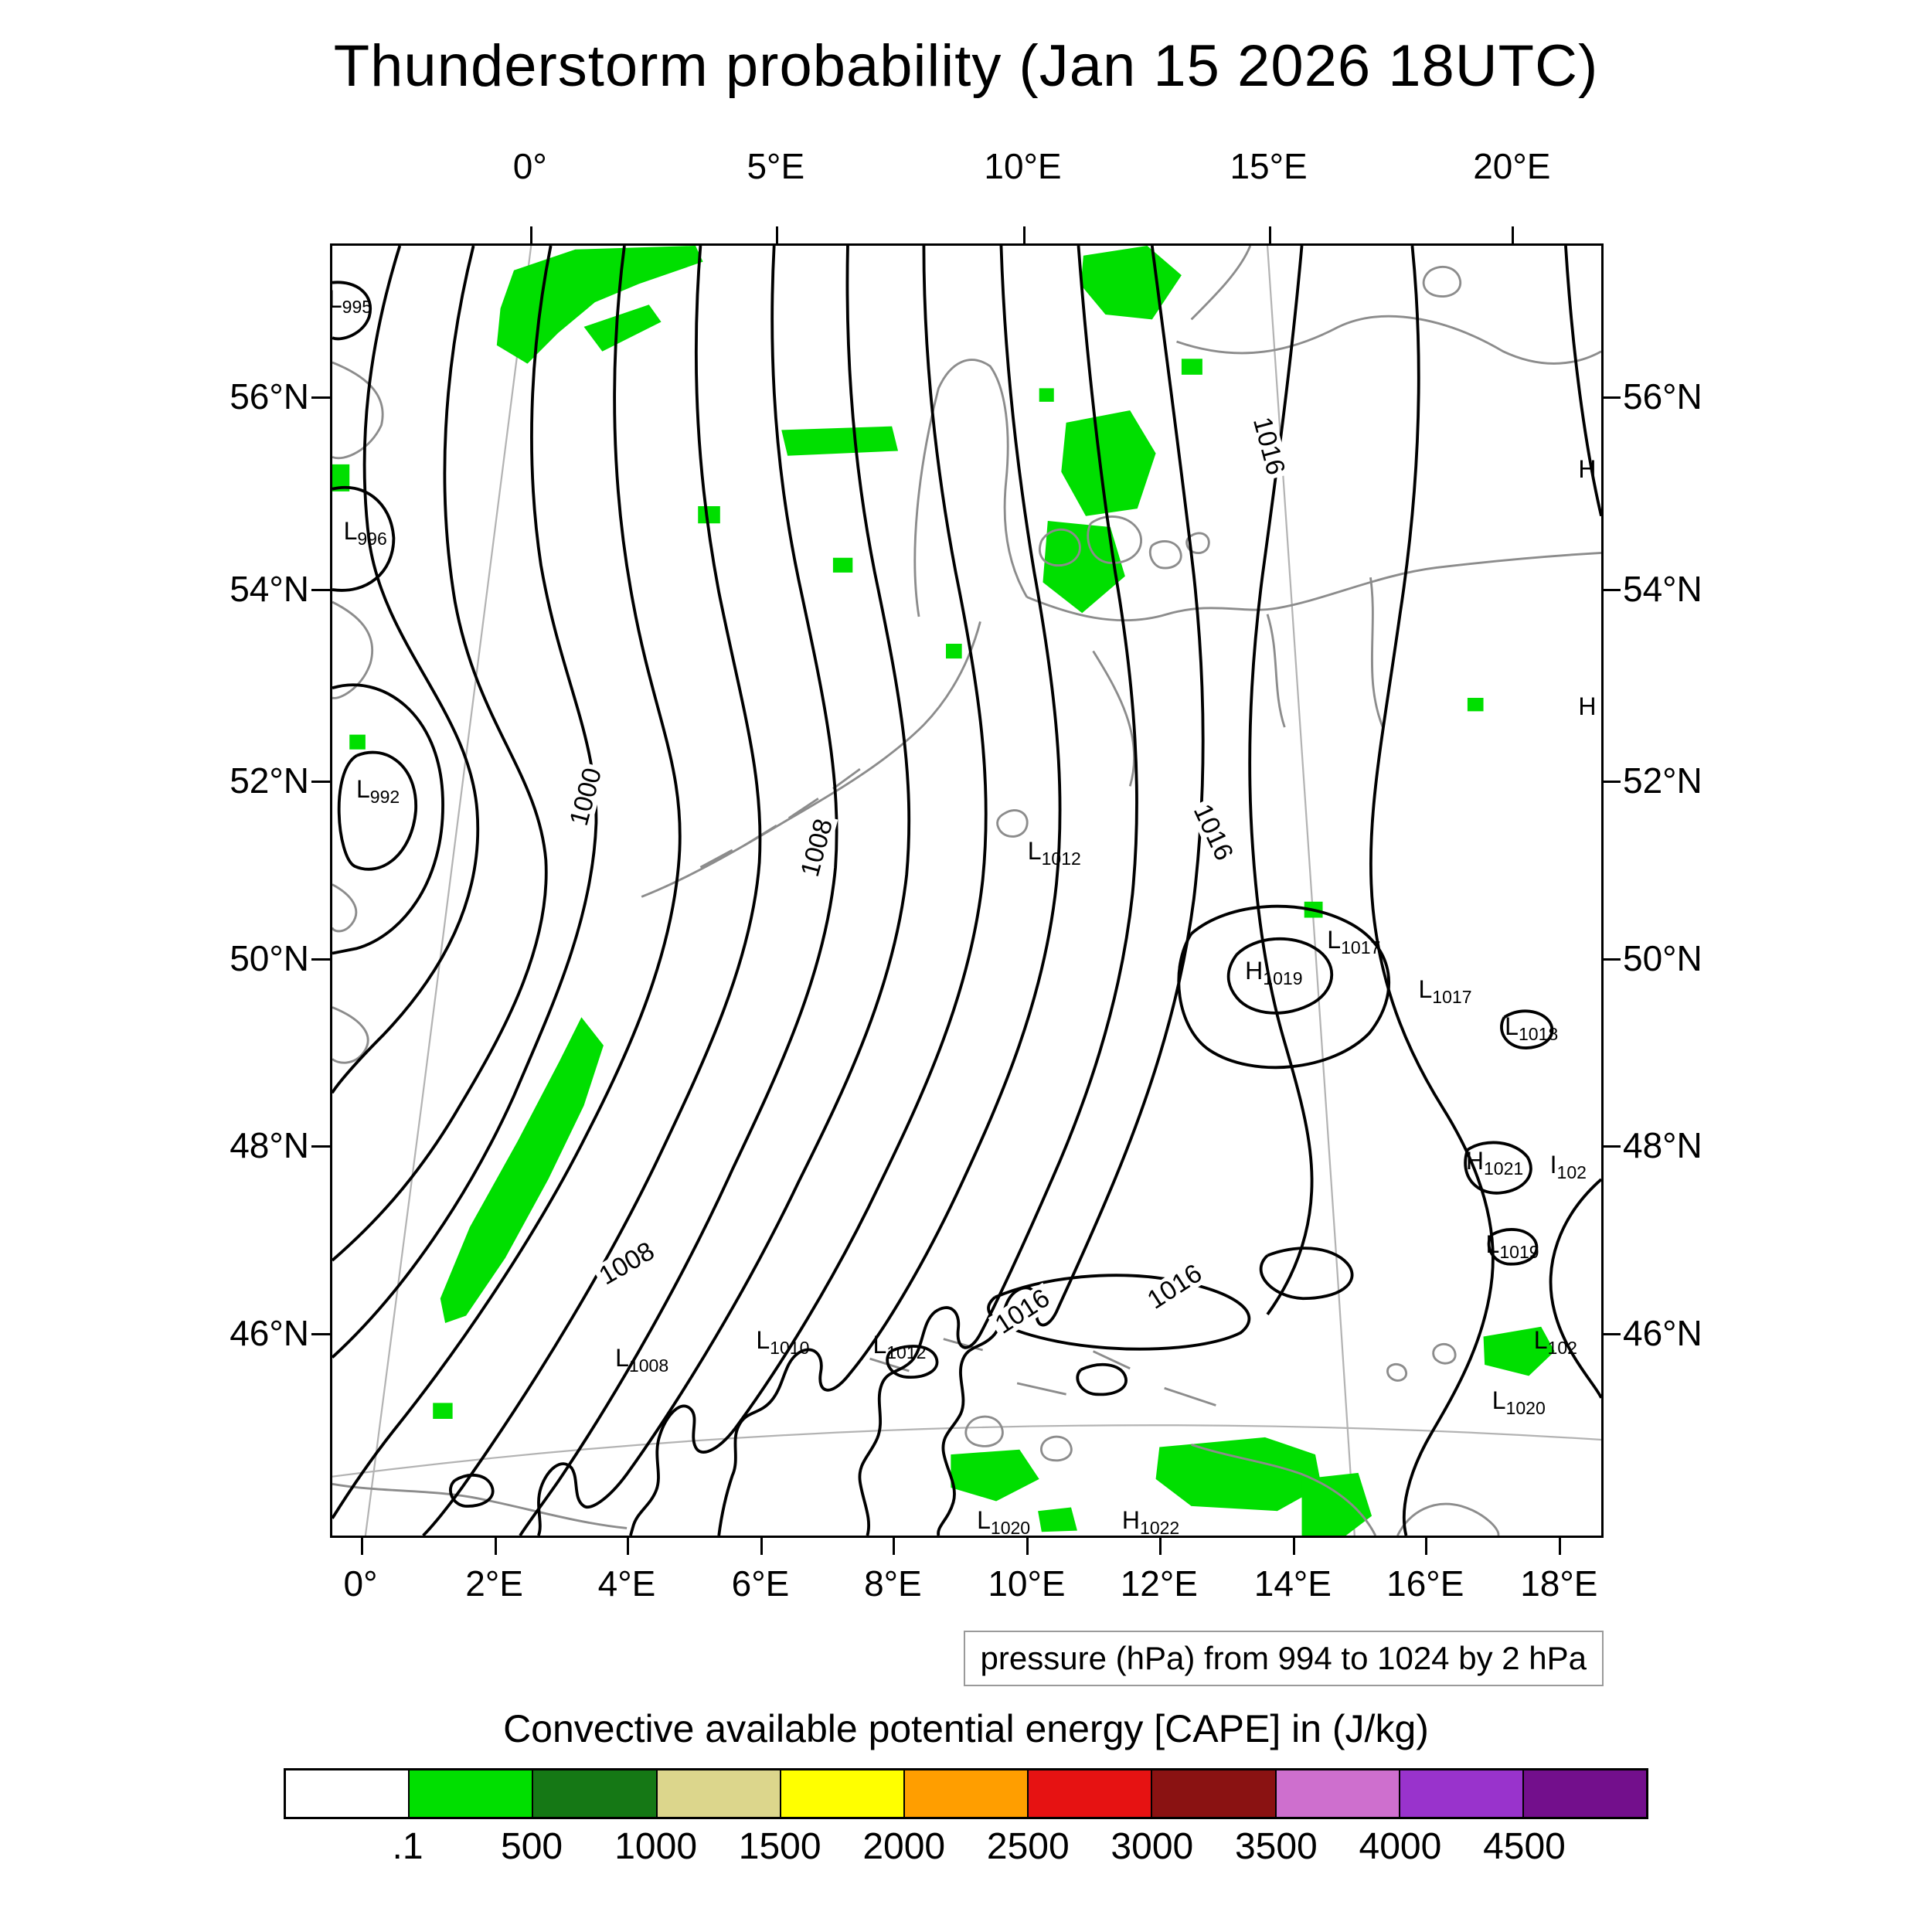  I want to click on colorbar-tick-label: 1000, so click(656, 1846).